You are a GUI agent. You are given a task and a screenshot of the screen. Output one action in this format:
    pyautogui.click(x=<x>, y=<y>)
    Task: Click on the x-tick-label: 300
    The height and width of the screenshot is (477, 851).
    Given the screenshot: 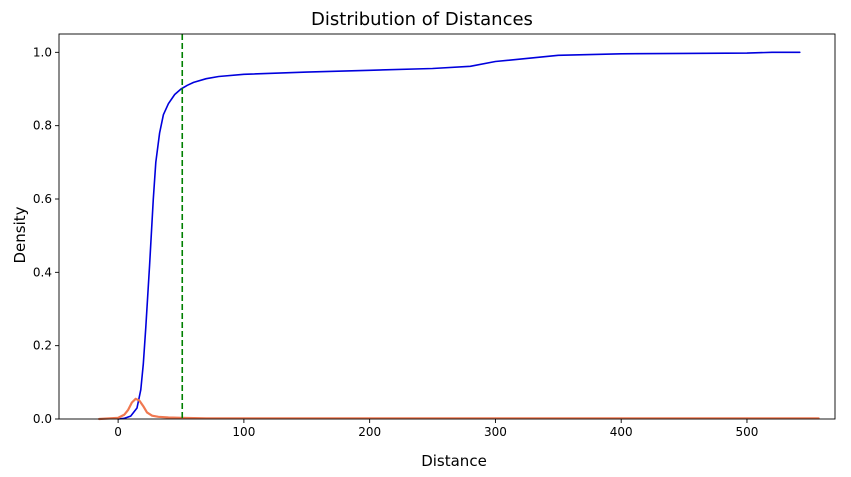 What is the action you would take?
    pyautogui.click(x=495, y=432)
    